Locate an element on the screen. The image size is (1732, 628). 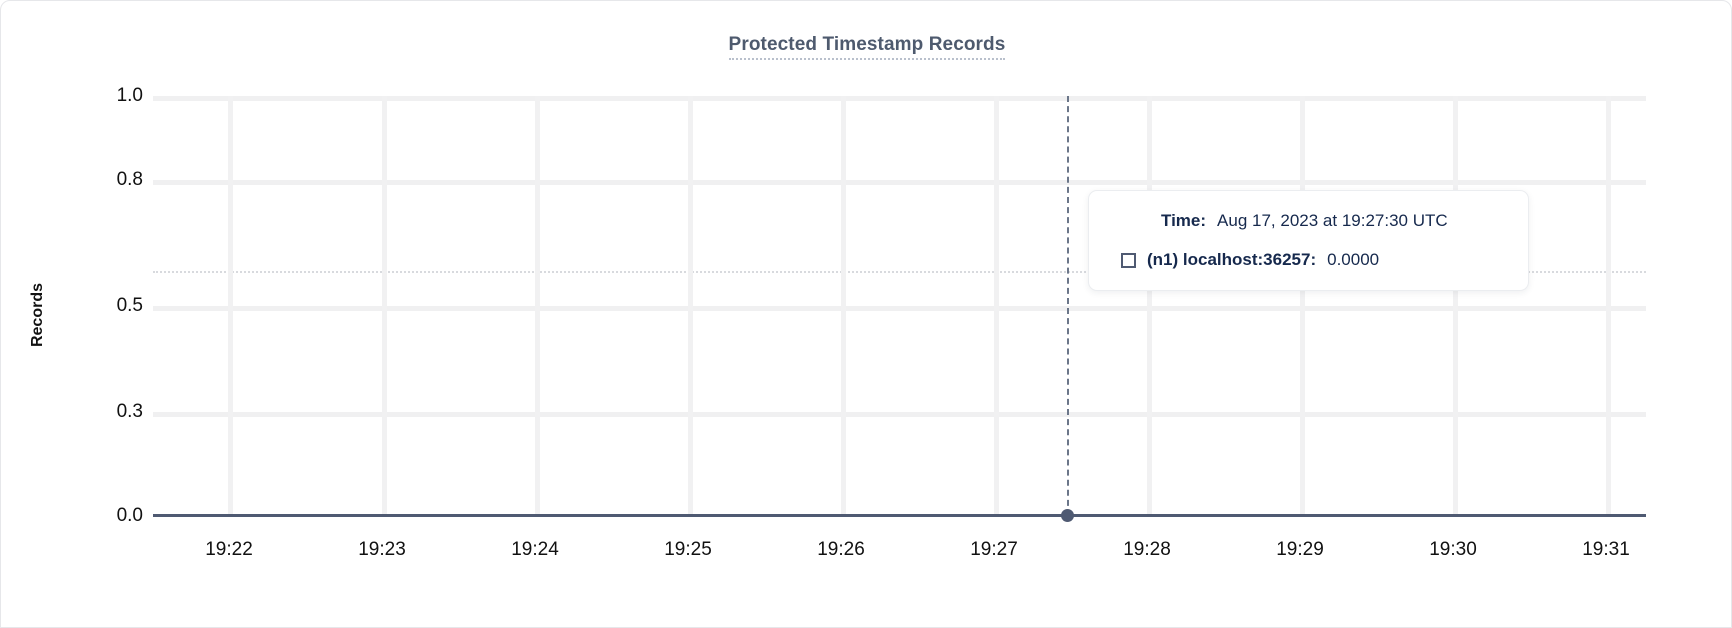
x-axis-tick: 19:24 is located at coordinates (535, 549).